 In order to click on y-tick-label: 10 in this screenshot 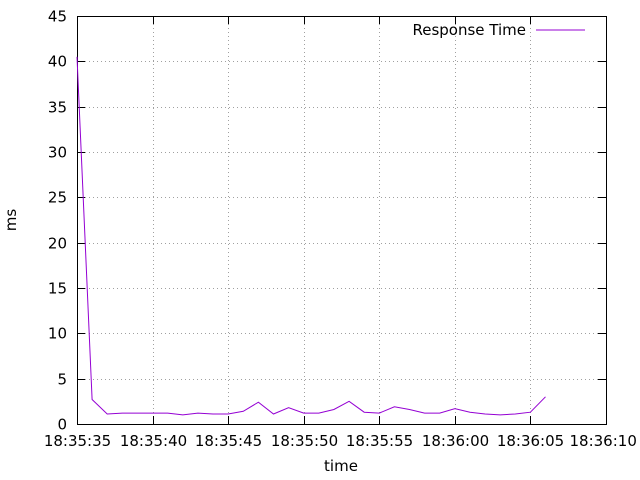, I will do `click(57, 334)`.